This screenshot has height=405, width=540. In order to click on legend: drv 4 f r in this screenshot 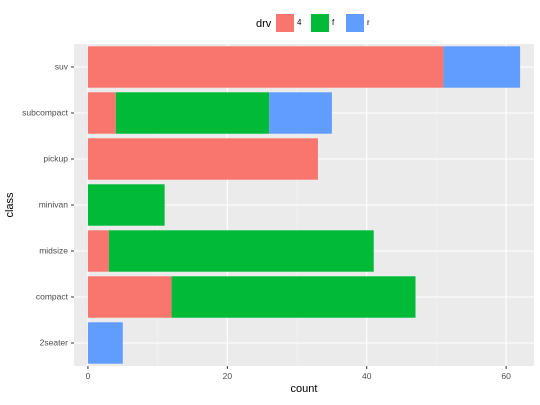, I will do `click(313, 23)`.